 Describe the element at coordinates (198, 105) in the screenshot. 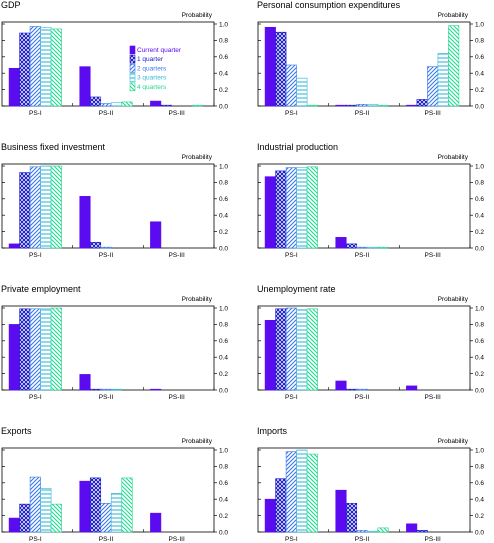

I see `bar-4-quarters-ps-iii` at that location.